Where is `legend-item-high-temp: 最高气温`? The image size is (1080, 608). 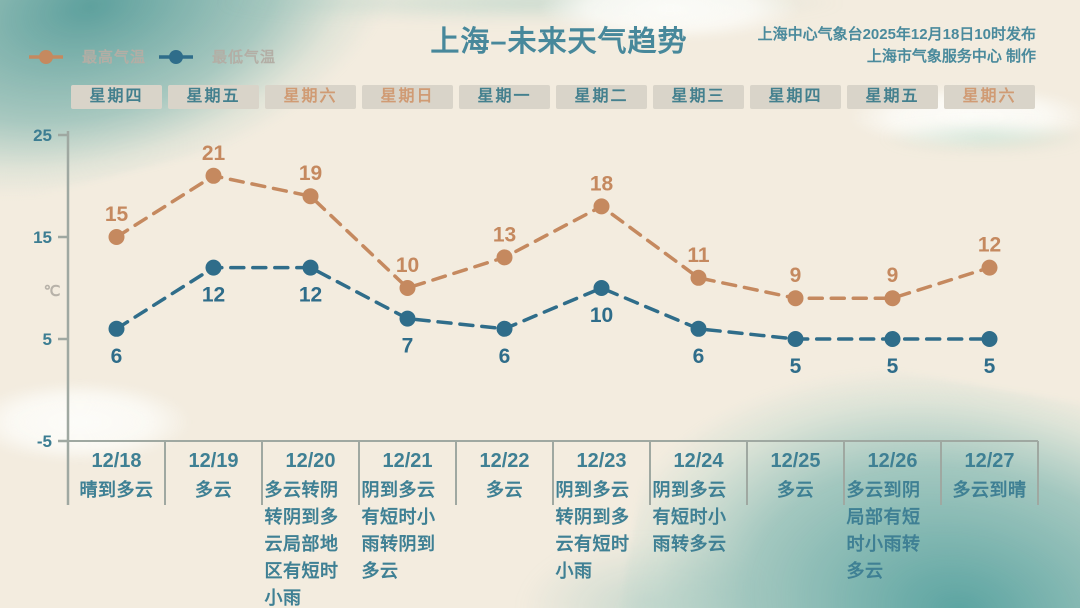 legend-item-high-temp: 最高气温 is located at coordinates (87, 56).